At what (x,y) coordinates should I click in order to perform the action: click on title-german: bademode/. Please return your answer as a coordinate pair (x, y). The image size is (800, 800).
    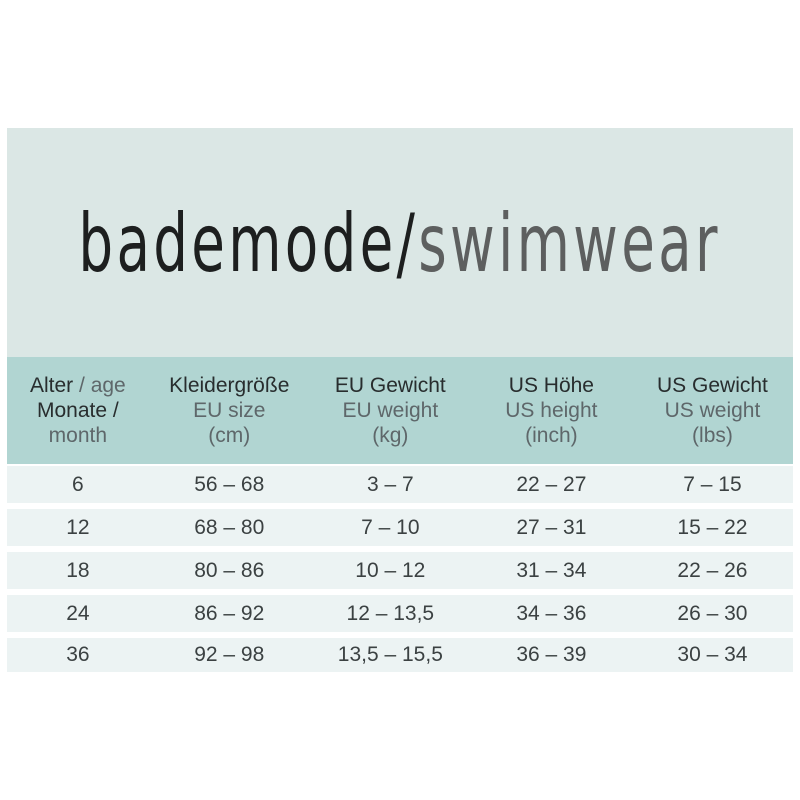
    Looking at the image, I should click on (248, 242).